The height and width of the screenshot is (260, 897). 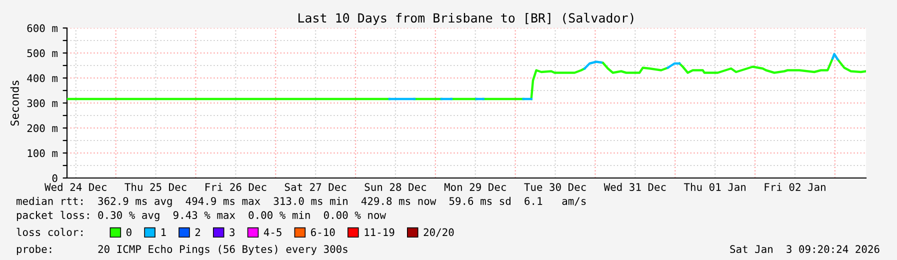 I want to click on y-tick-label: 400 m, so click(x=42, y=78).